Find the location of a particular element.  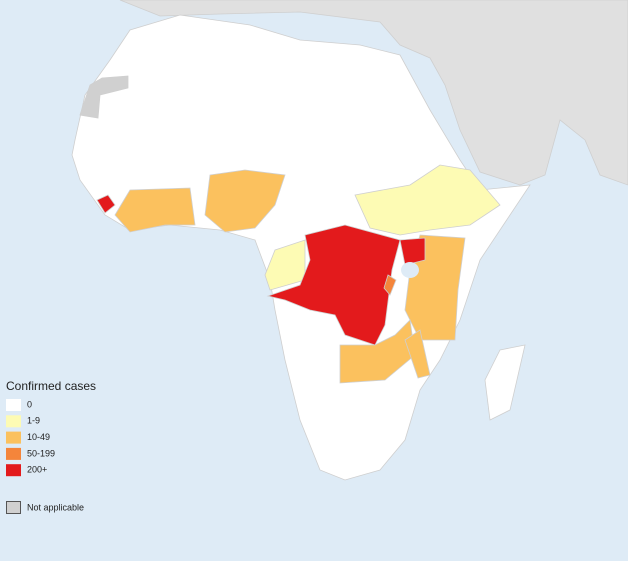

legend-label: 1-9 is located at coordinates (33, 421).